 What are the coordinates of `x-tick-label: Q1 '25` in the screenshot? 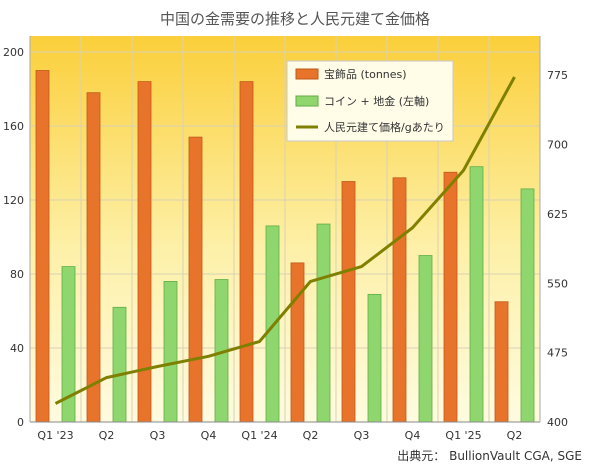 It's located at (463, 435).